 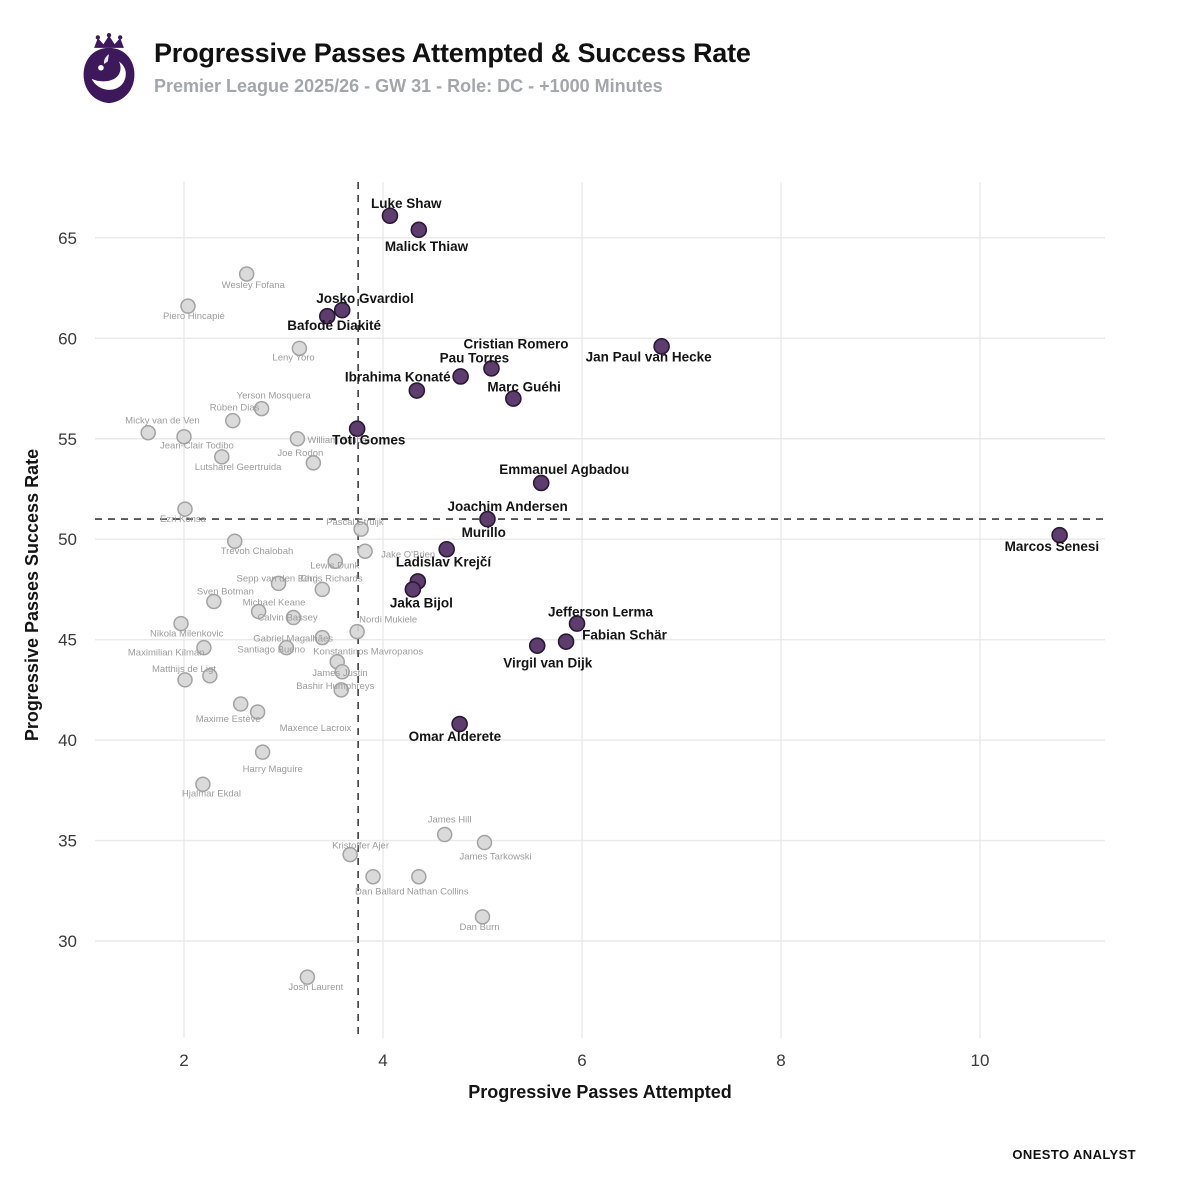 I want to click on player-label-highlighted: Ibrahima Konaté, so click(x=398, y=377).